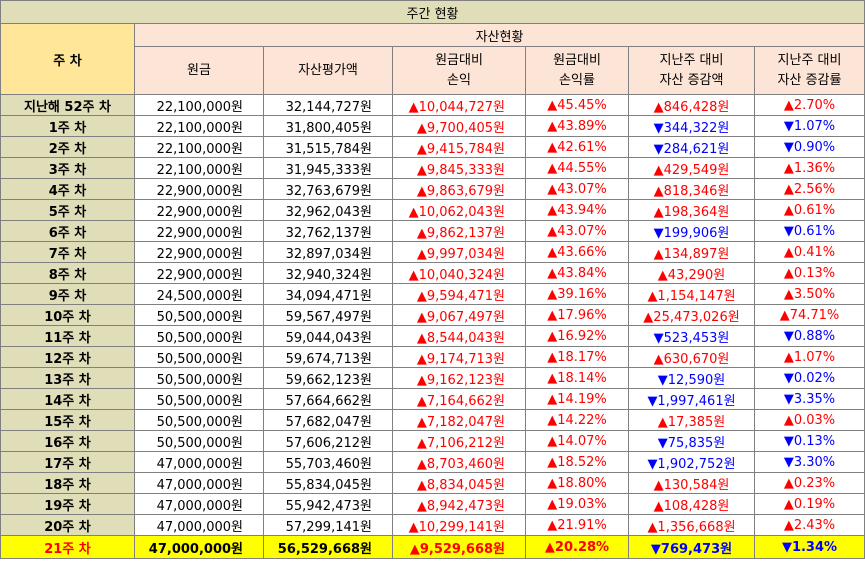 This screenshot has width=865, height=582. What do you see at coordinates (691, 420) in the screenshot?
I see `weekly-change-cell: ▲17,385원` at bounding box center [691, 420].